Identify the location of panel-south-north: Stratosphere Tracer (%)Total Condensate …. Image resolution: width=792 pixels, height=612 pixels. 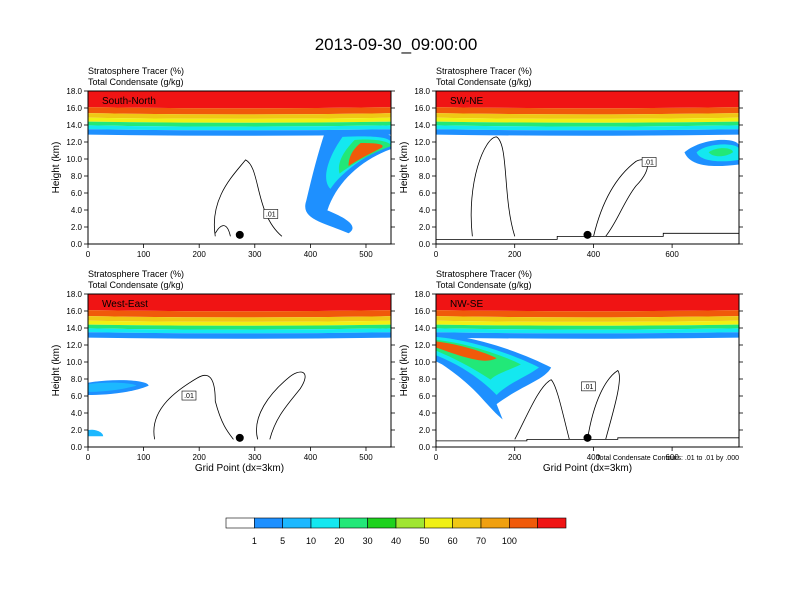
(223, 162).